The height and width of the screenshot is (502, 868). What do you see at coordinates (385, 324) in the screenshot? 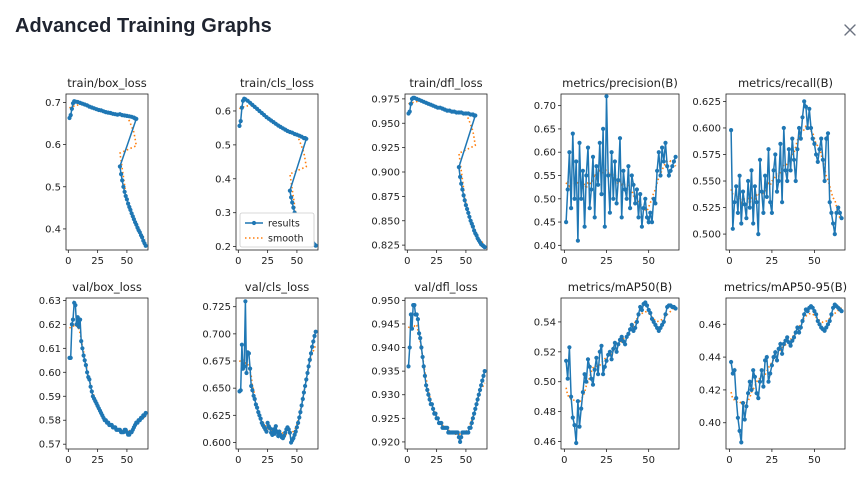
I see `y-tick-label: 0.945` at bounding box center [385, 324].